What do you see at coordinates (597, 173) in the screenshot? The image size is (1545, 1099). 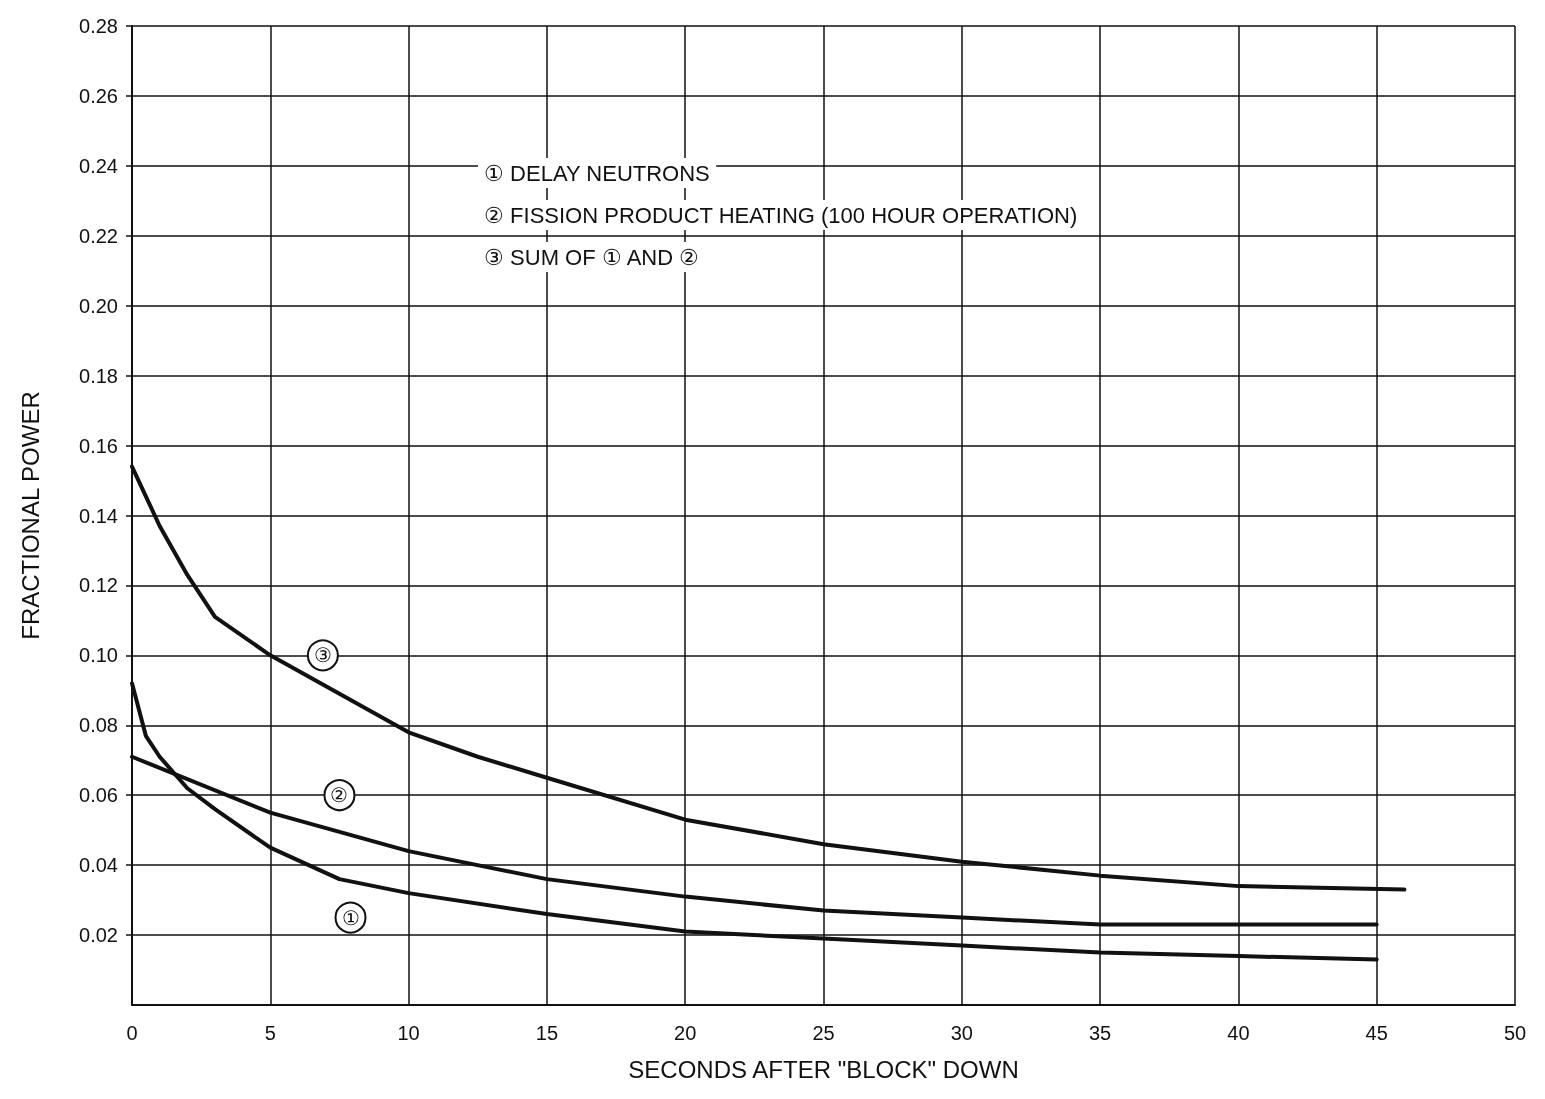 I see `annotation: ① DELAY NEUTRONS` at bounding box center [597, 173].